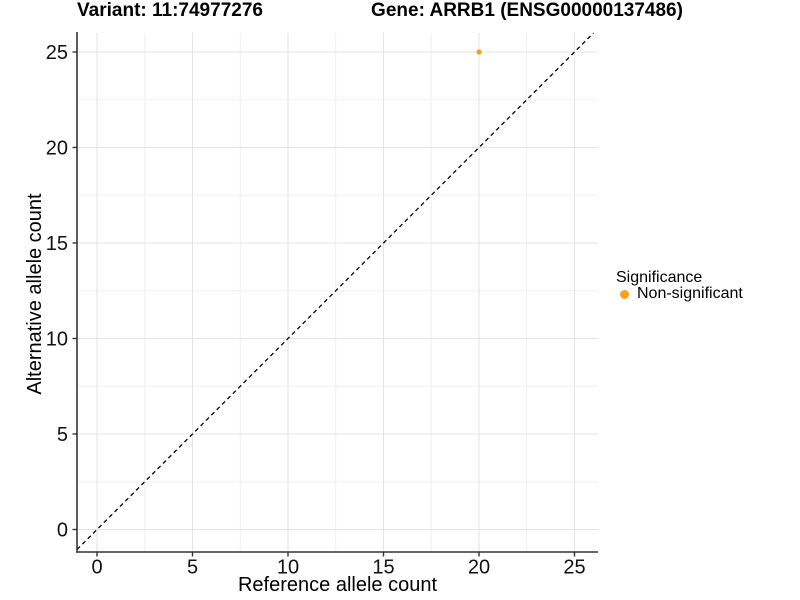  Describe the element at coordinates (624, 294) in the screenshot. I see `legend-point-icon` at that location.